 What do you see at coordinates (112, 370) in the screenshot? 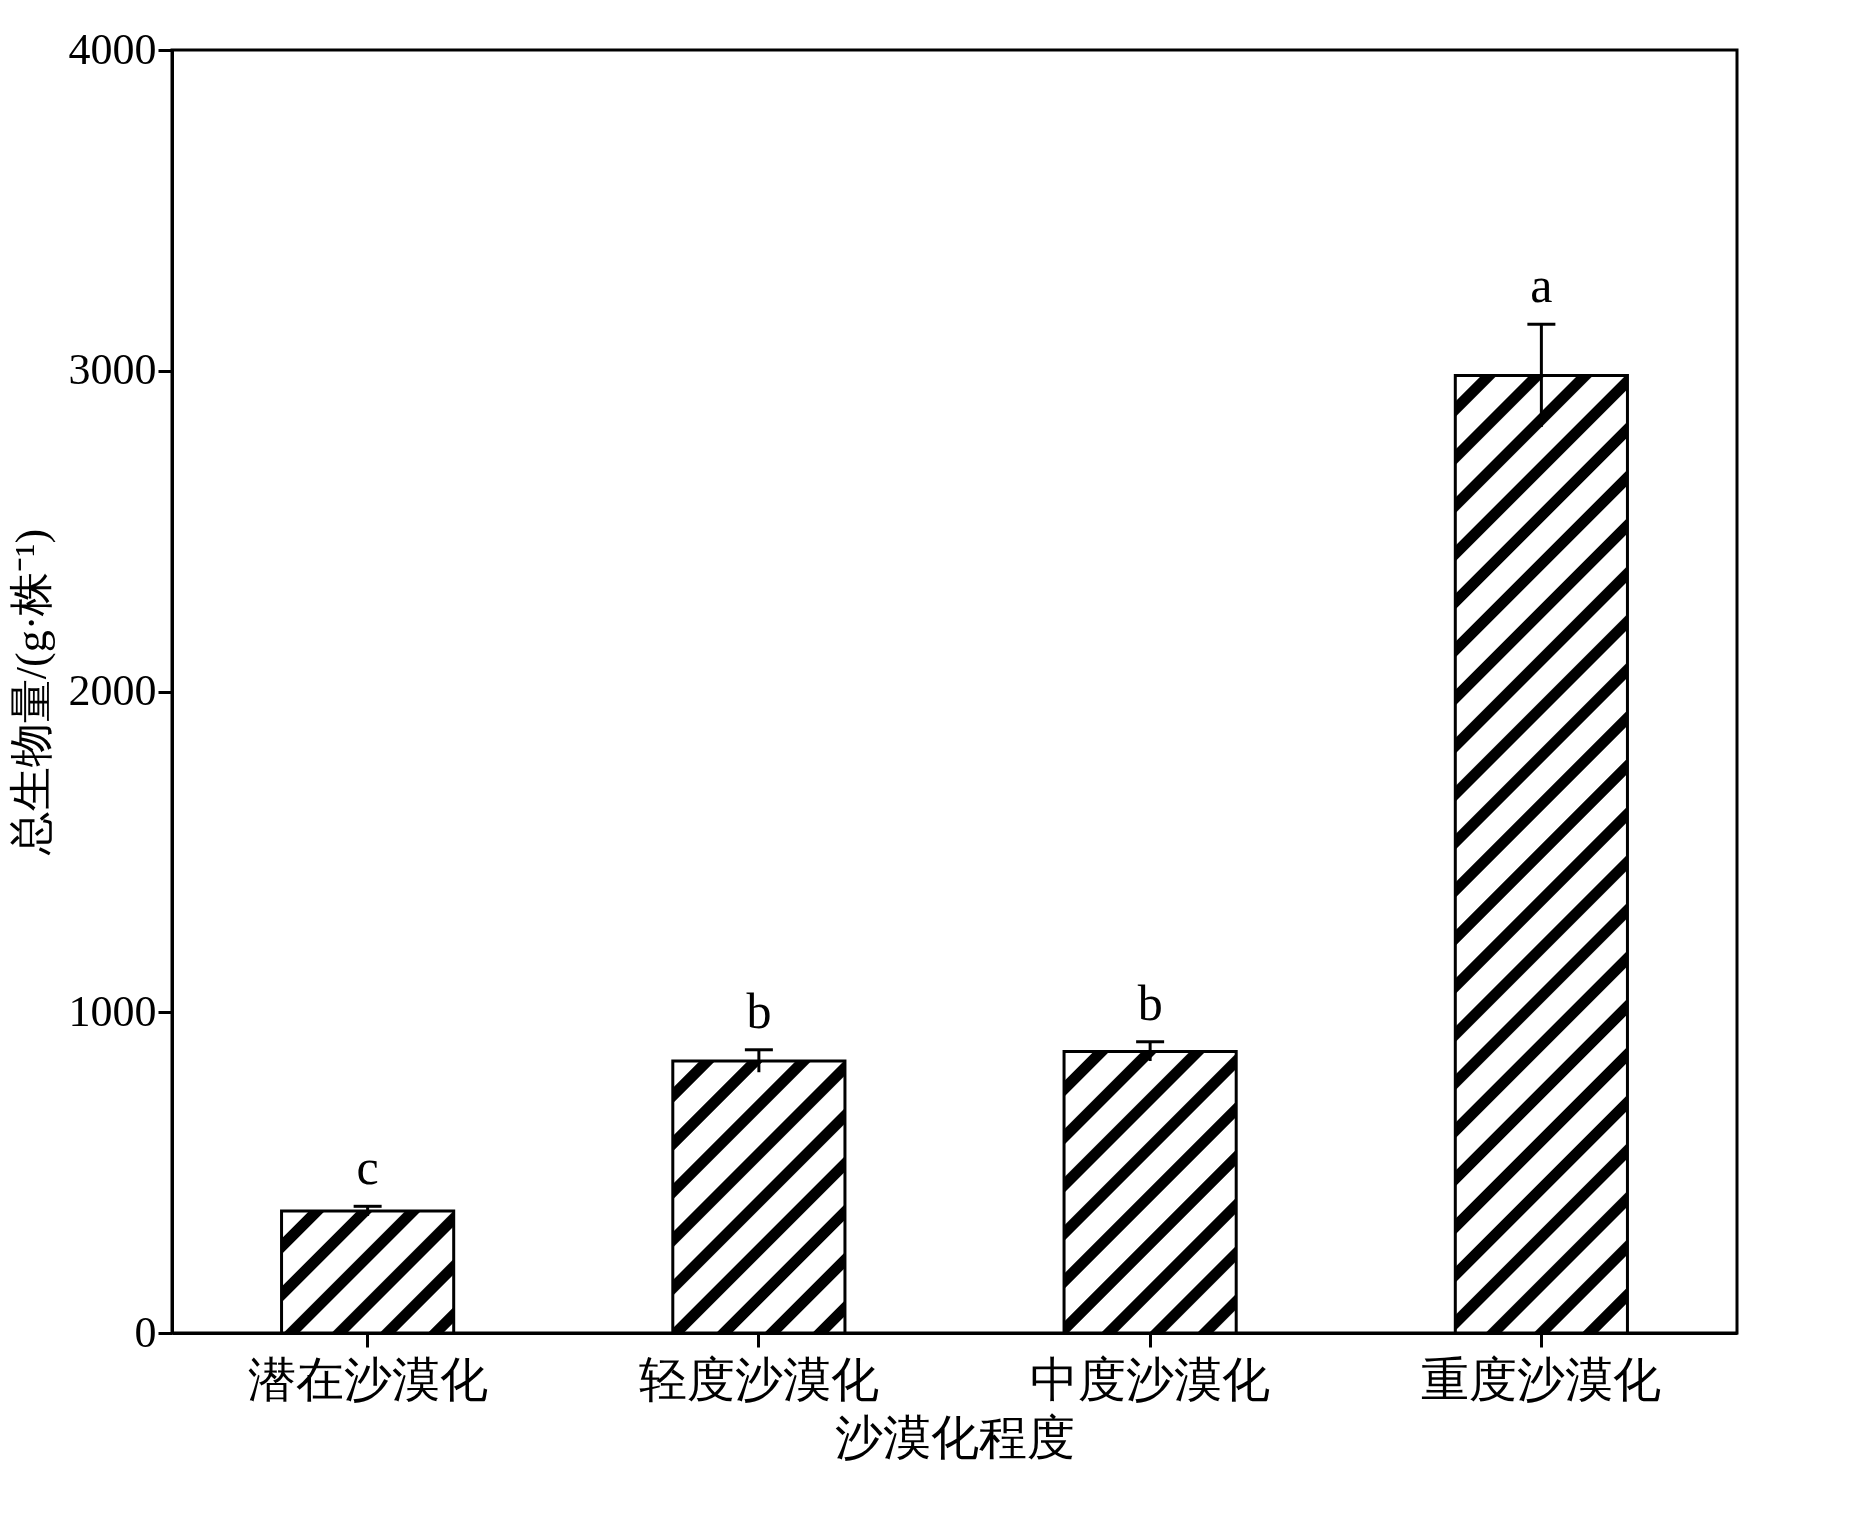
I see `y-tick-label: 3000` at bounding box center [112, 370].